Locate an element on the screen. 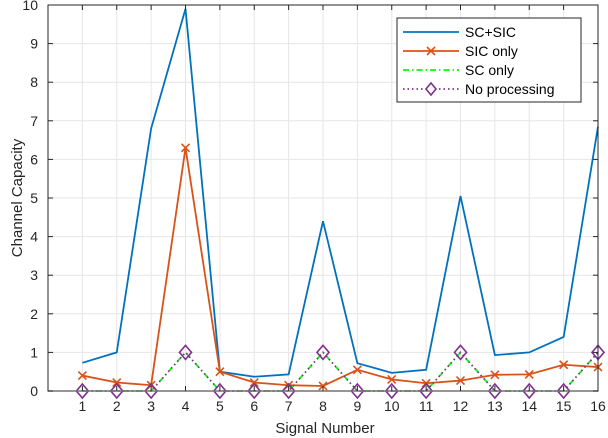  x-tick-label: 6 is located at coordinates (254, 406).